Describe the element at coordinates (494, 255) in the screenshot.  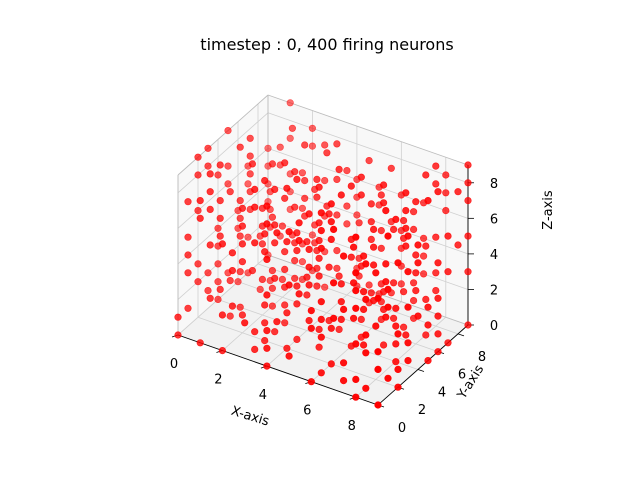
I see `z-tick-label: 4` at that location.